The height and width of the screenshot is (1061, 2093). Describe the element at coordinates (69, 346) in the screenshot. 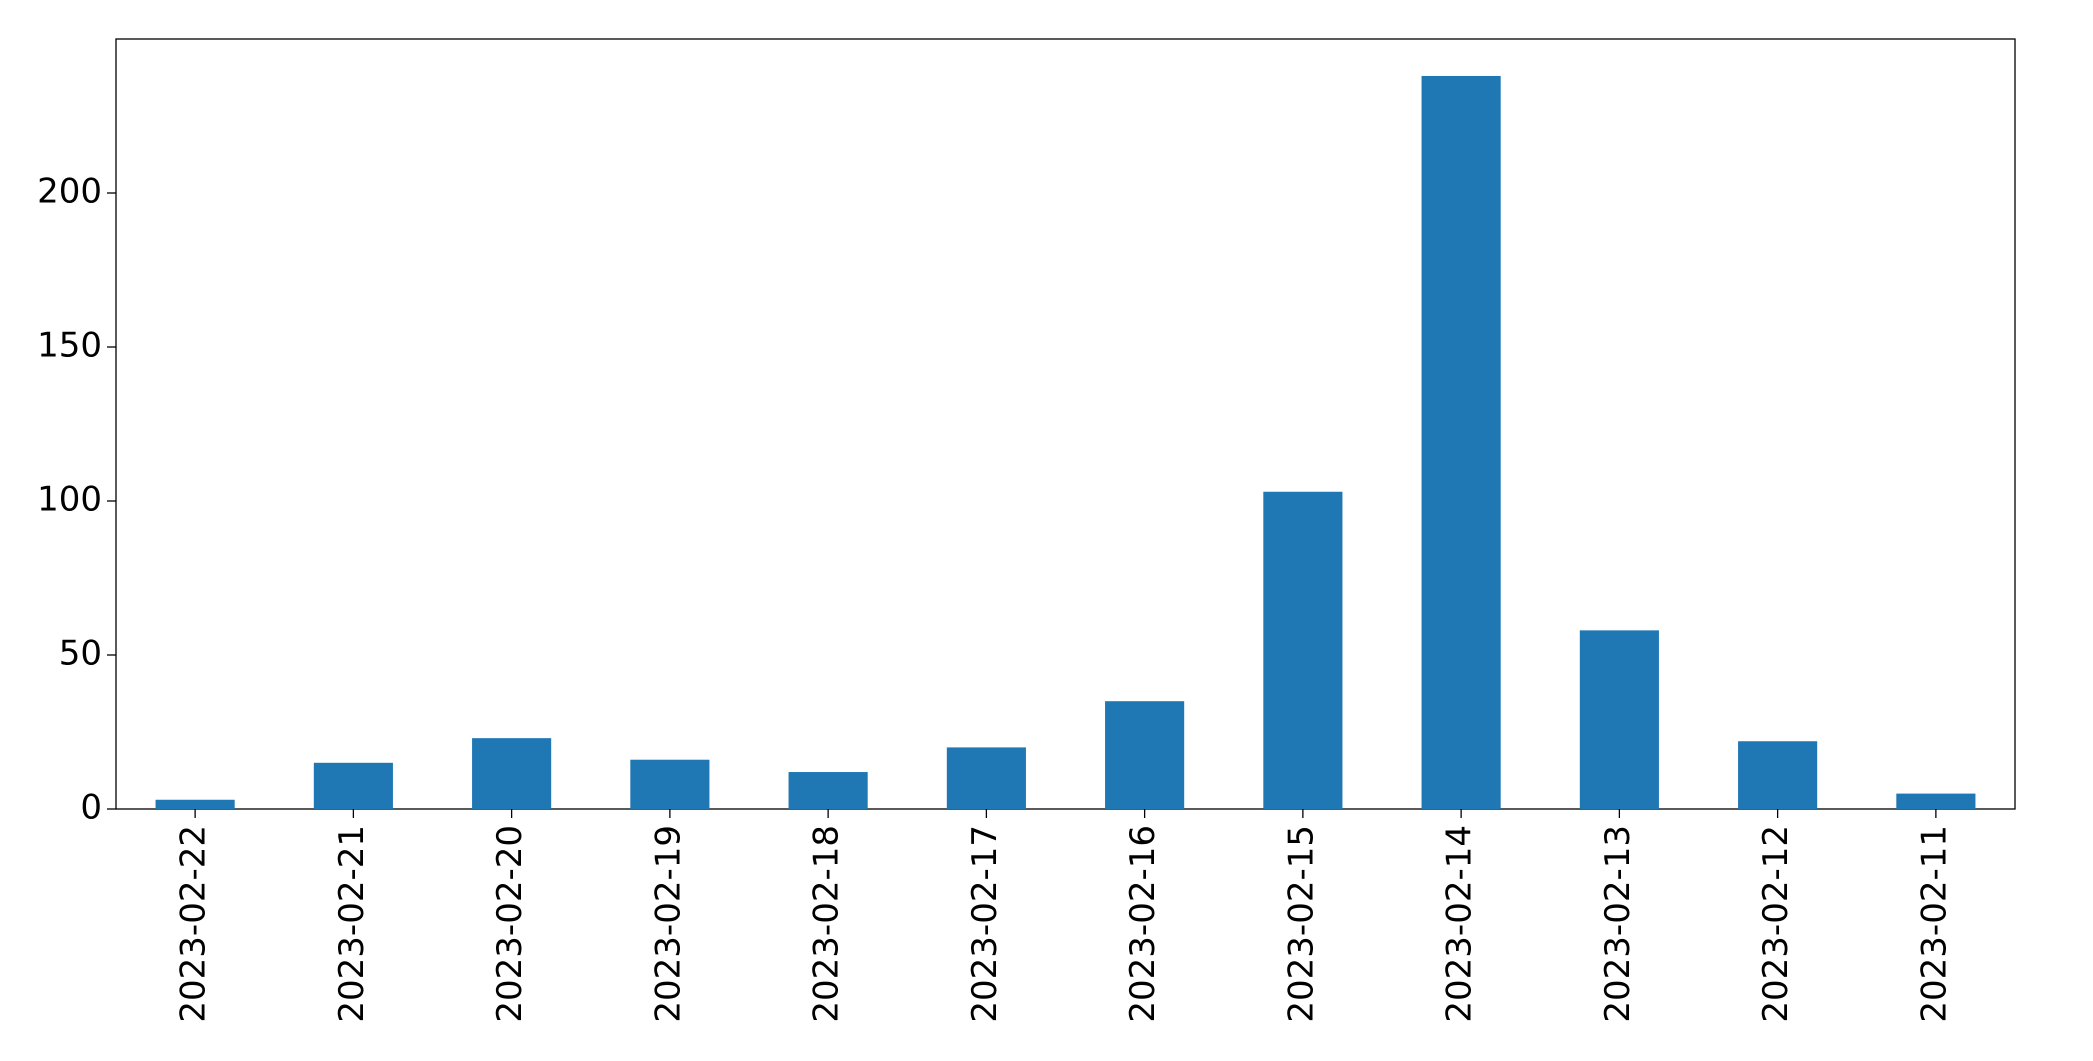

I see `y-tick-label: 150` at that location.